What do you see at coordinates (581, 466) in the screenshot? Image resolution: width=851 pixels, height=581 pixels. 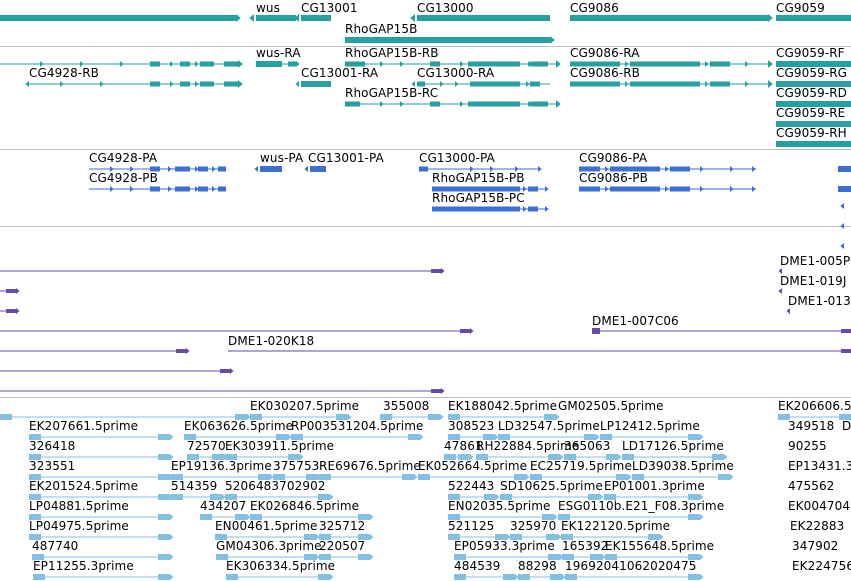 I see `feature-label-ec25719-5prime: EC25719.5prime` at bounding box center [581, 466].